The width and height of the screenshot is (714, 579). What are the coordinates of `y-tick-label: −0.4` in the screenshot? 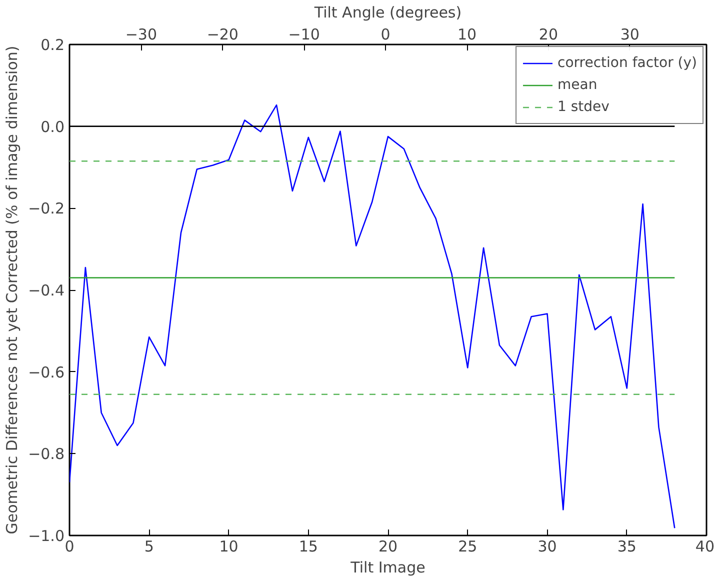 It's located at (46, 291).